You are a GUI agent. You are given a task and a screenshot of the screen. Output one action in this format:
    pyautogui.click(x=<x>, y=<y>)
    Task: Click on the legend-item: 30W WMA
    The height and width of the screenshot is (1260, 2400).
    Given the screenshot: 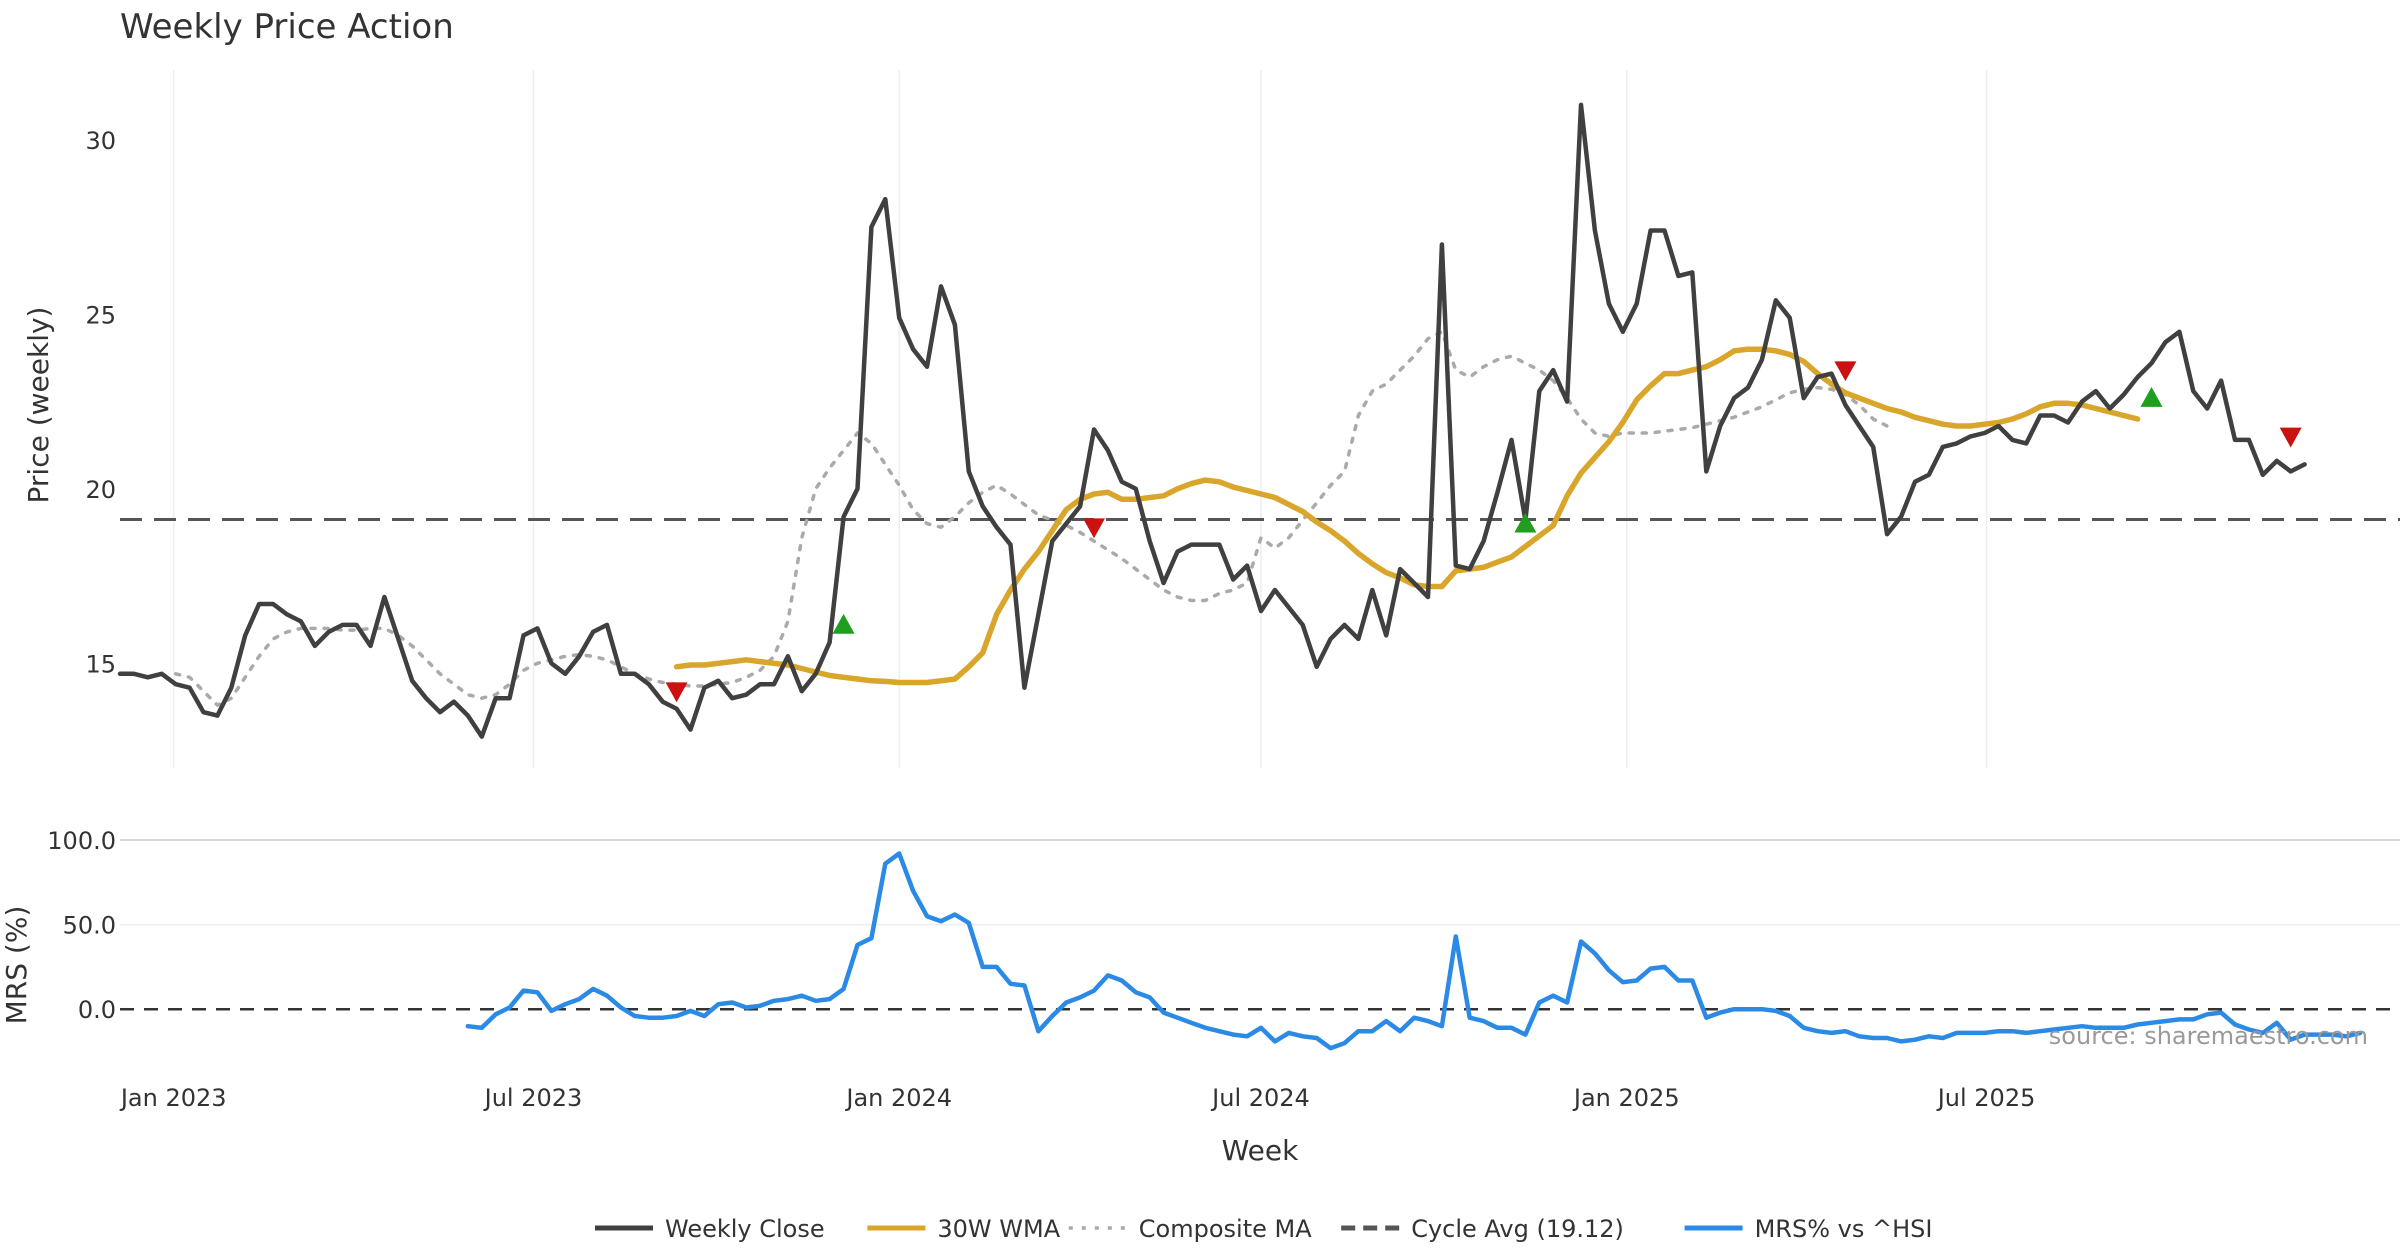 What is the action you would take?
    pyautogui.click(x=964, y=1229)
    